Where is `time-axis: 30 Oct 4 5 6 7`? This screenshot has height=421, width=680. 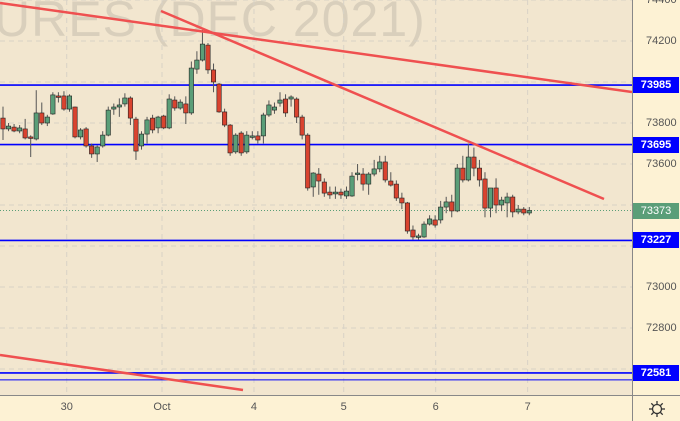 time-axis: 30 Oct 4 5 6 7 is located at coordinates (316, 408).